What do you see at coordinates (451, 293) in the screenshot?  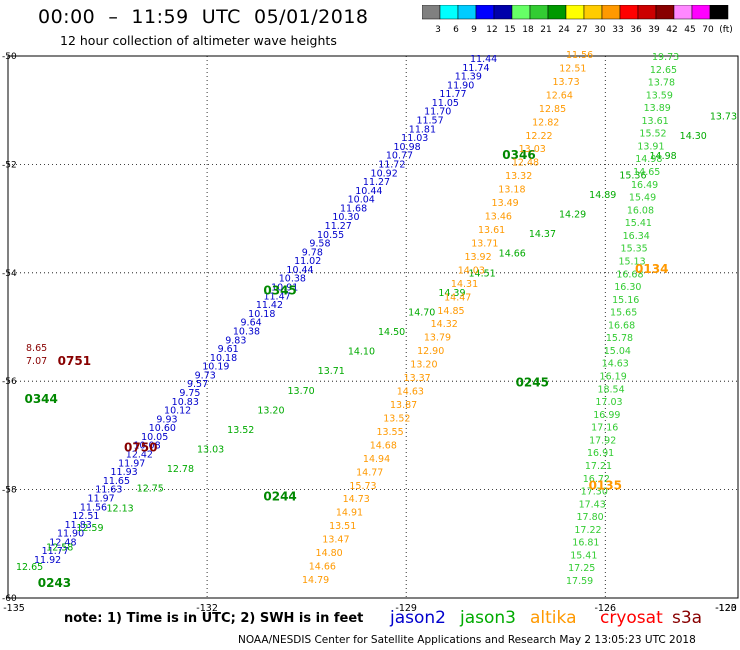 I see `swh-value: 14.39` at bounding box center [451, 293].